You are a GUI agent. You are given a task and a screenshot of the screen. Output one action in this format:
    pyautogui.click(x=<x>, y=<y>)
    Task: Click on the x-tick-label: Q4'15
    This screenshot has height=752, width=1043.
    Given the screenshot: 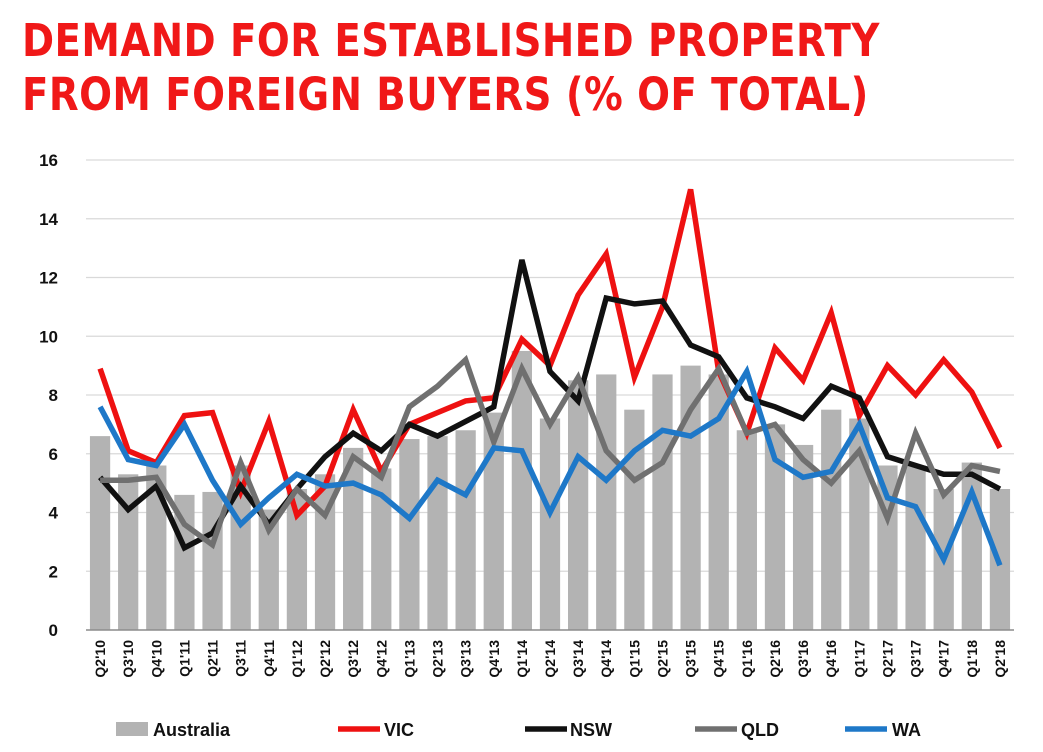 What is the action you would take?
    pyautogui.click(x=719, y=659)
    